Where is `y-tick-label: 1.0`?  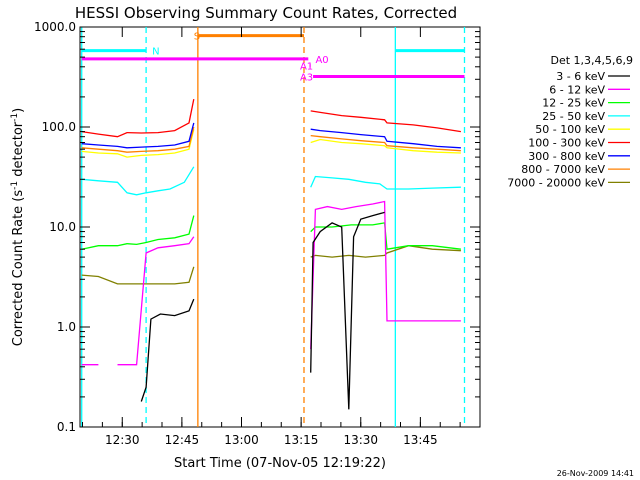 y-tick-label: 1.0 is located at coordinates (66, 327).